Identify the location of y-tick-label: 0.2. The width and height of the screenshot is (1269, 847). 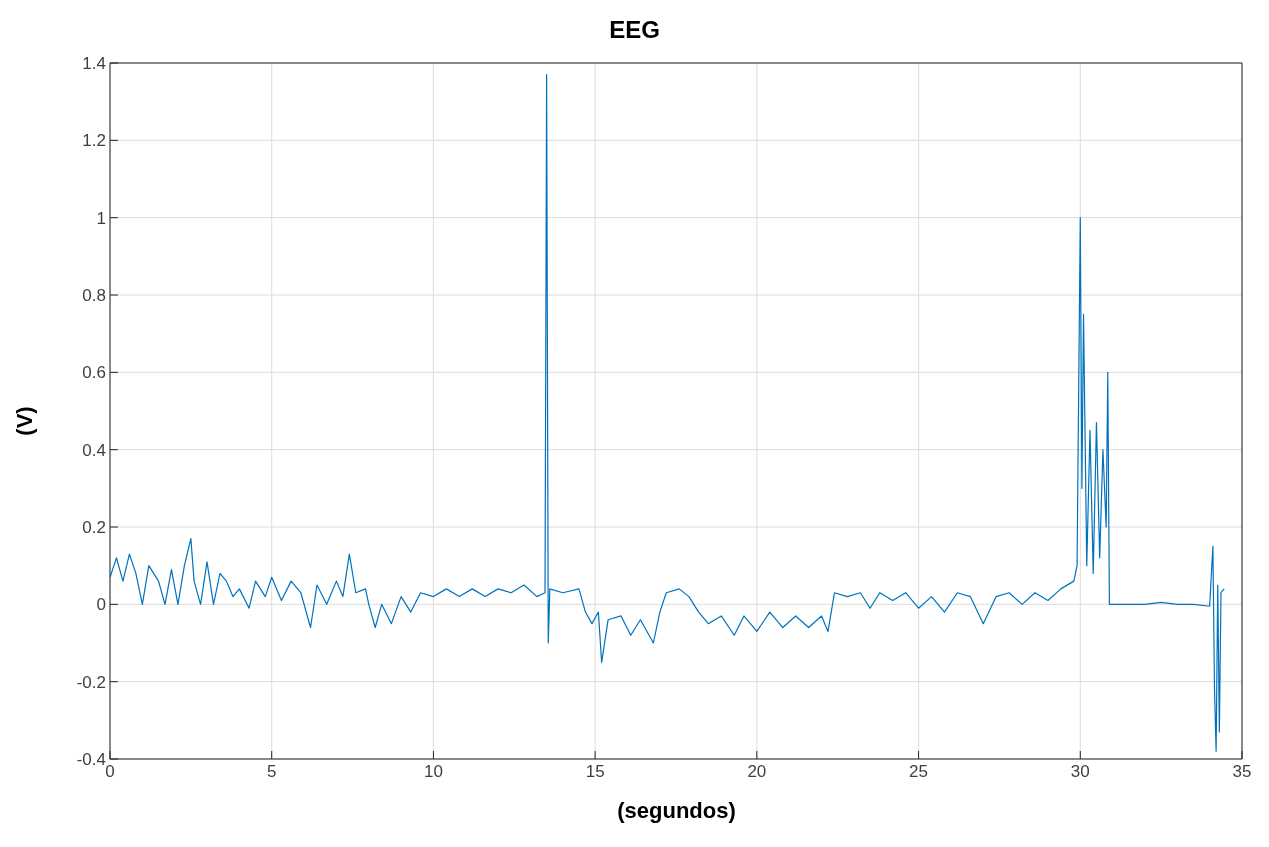
(94, 528).